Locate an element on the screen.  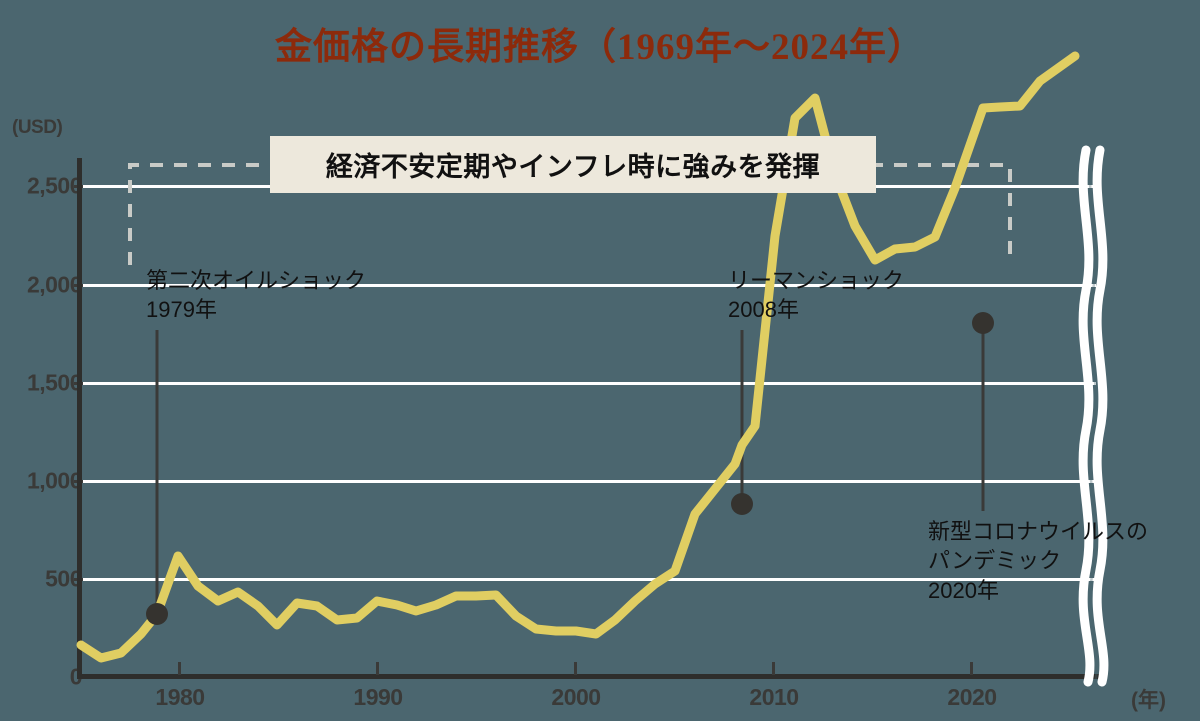
annotation-oil-shock-line2: 1979年 is located at coordinates (181, 309).